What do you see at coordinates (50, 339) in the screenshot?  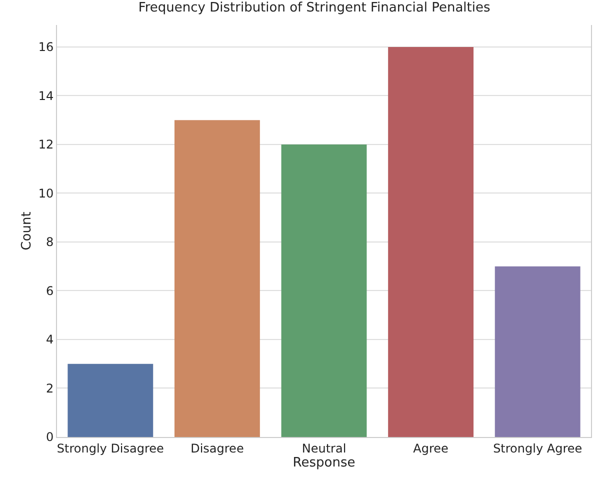 I see `y-tick-label: 4` at bounding box center [50, 339].